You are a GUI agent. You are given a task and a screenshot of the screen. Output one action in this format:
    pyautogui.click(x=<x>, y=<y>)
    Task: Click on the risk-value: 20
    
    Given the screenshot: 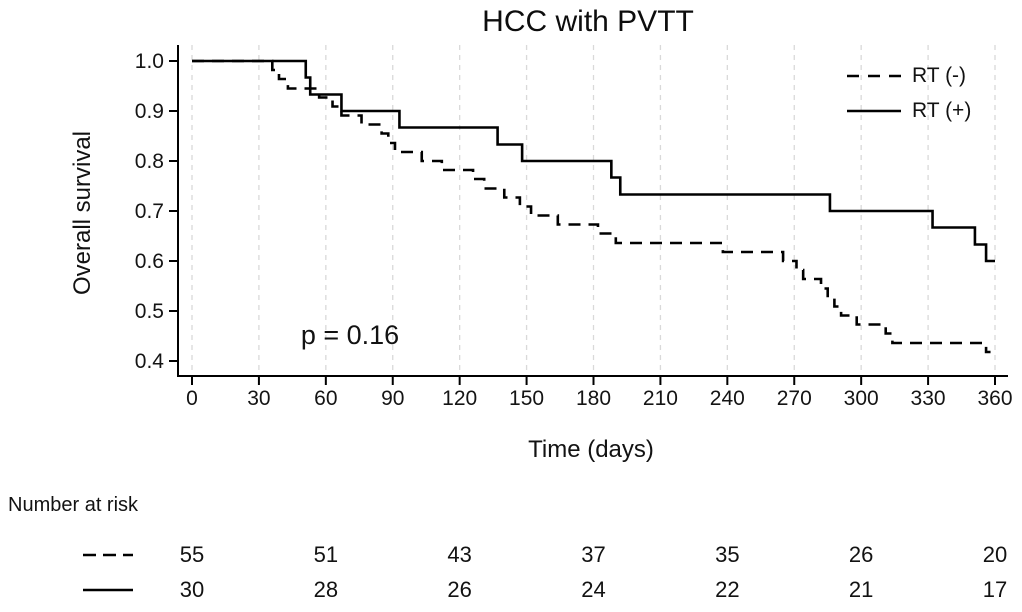 What is the action you would take?
    pyautogui.click(x=995, y=554)
    